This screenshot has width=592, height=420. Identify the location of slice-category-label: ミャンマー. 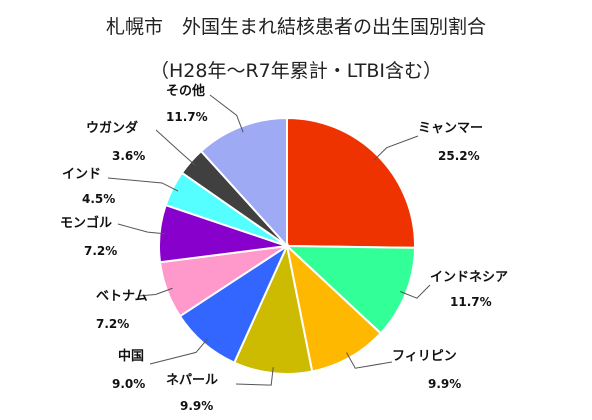
(450, 128).